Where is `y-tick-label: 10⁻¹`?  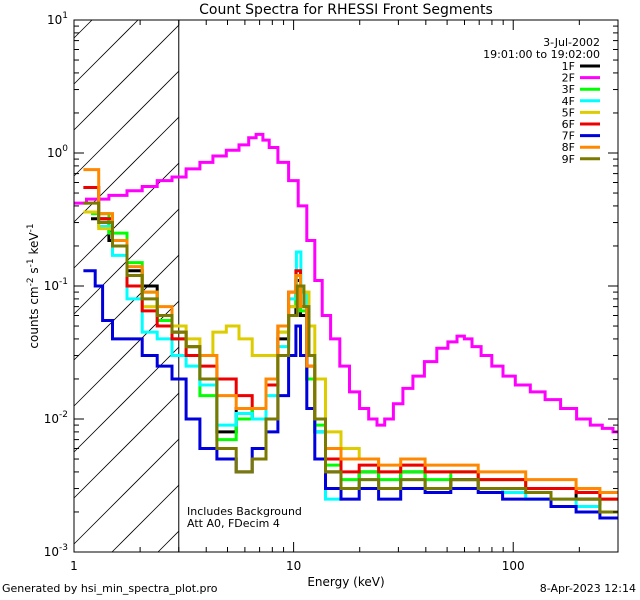 y-tick-label: 10⁻¹ is located at coordinates (56, 285).